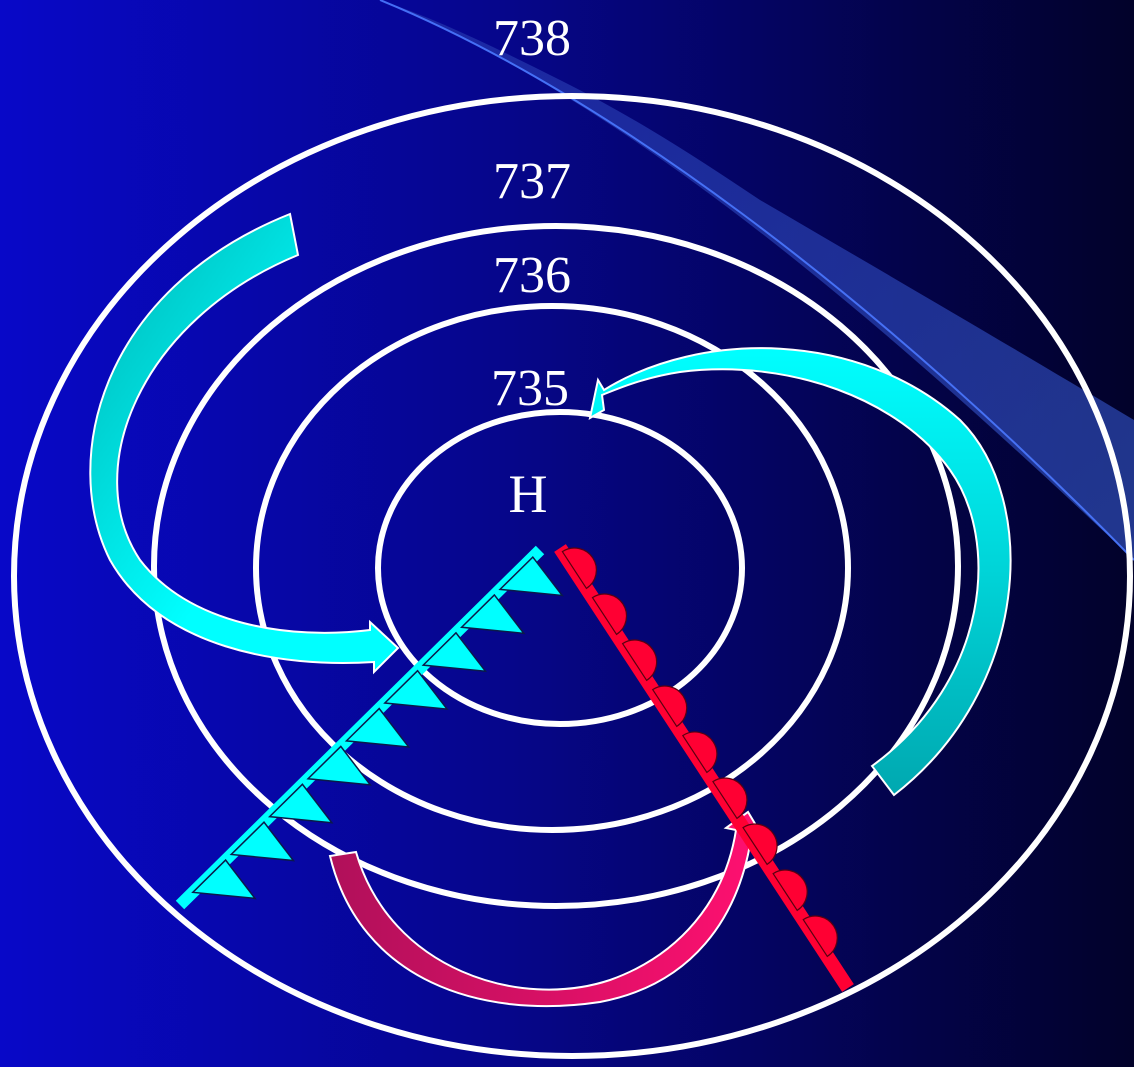  Describe the element at coordinates (532, 38) in the screenshot. I see `isobar-label-738: 738` at that location.